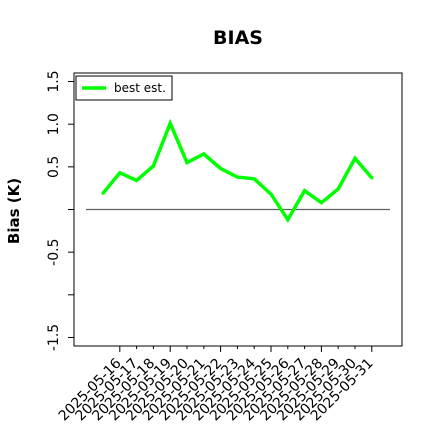 This screenshot has height=440, width=440. Describe the element at coordinates (238, 38) in the screenshot. I see `chart-title: BIAS` at that location.